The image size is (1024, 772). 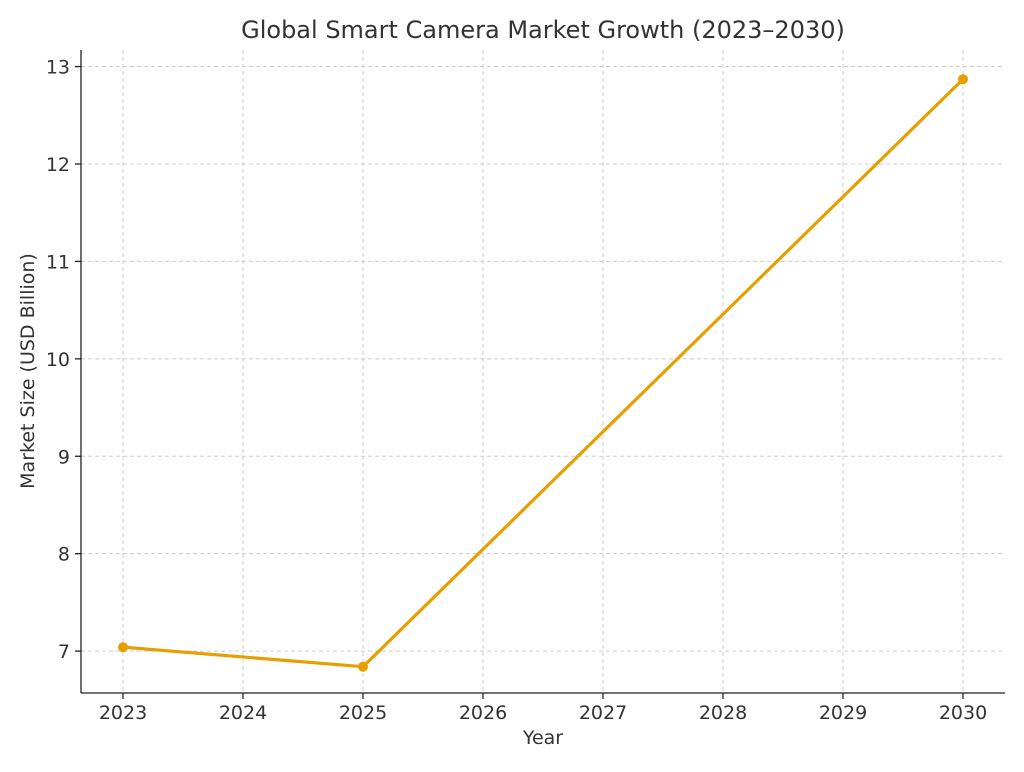 What do you see at coordinates (58, 68) in the screenshot?
I see `y-tick-label: 13` at bounding box center [58, 68].